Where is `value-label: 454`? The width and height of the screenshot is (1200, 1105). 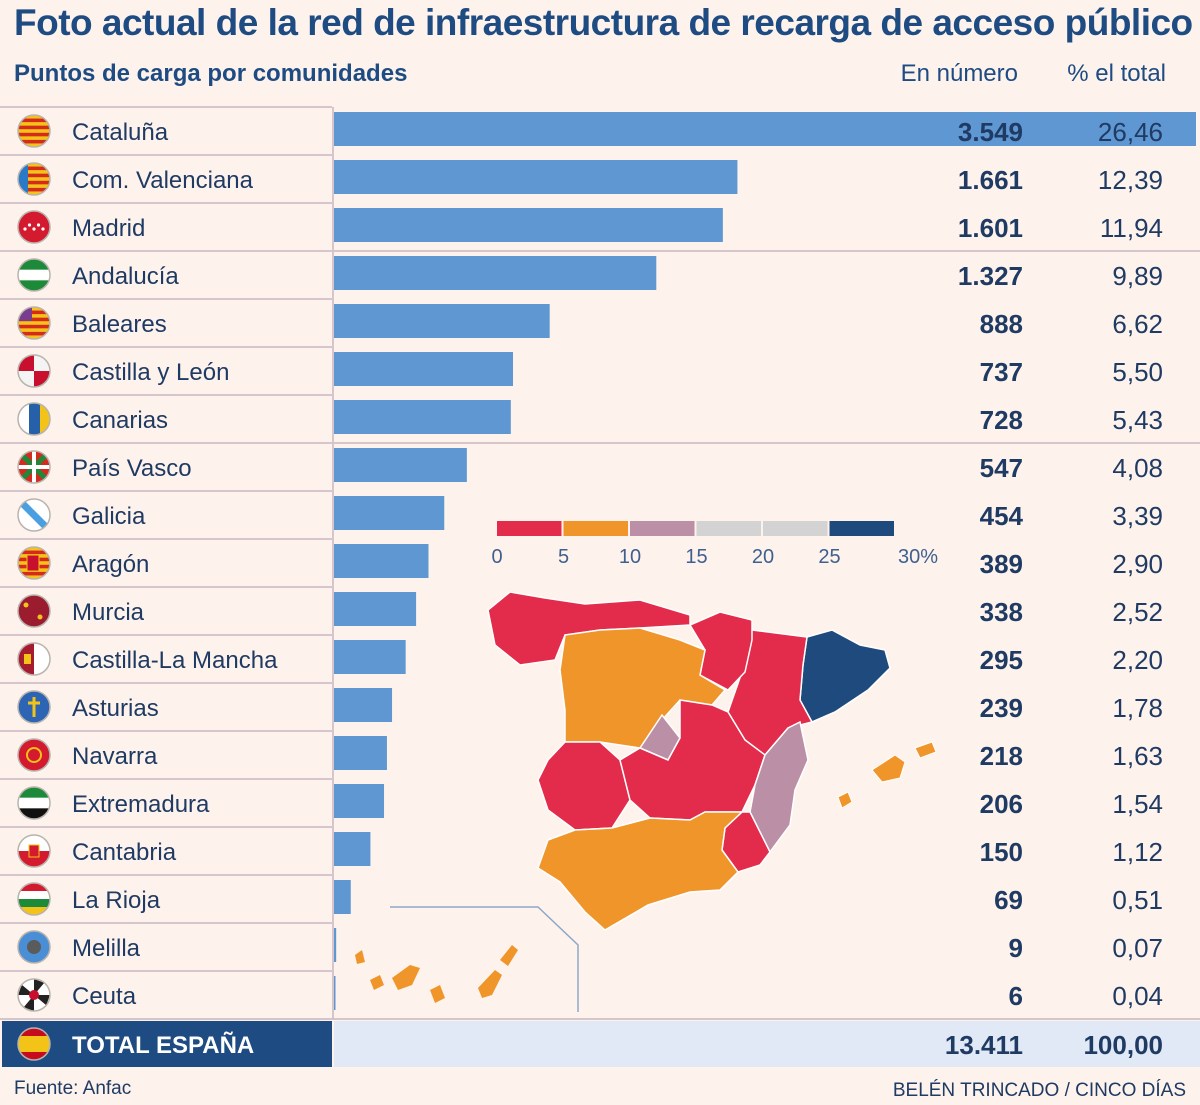
value-label: 454 is located at coordinates (1002, 516).